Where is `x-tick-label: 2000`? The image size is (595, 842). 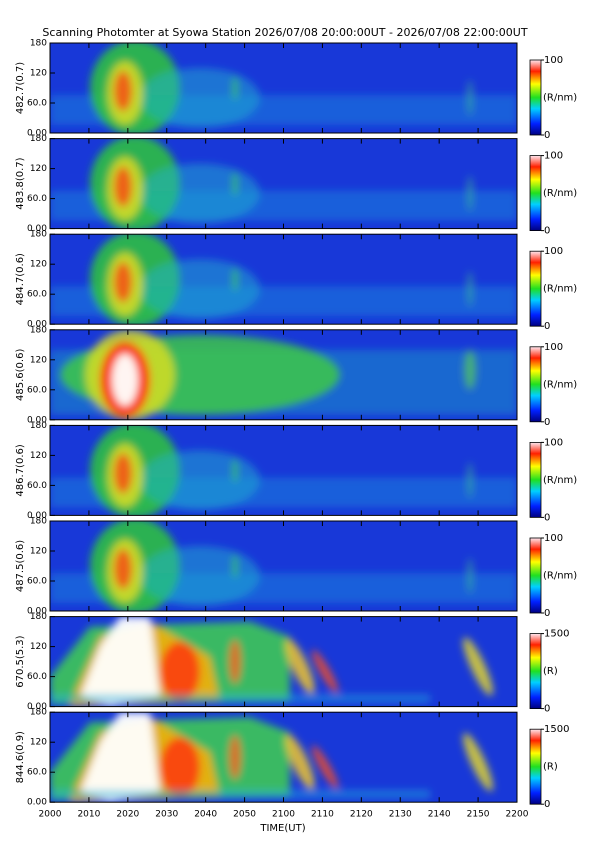
x-tick-label: 2000 is located at coordinates (50, 815).